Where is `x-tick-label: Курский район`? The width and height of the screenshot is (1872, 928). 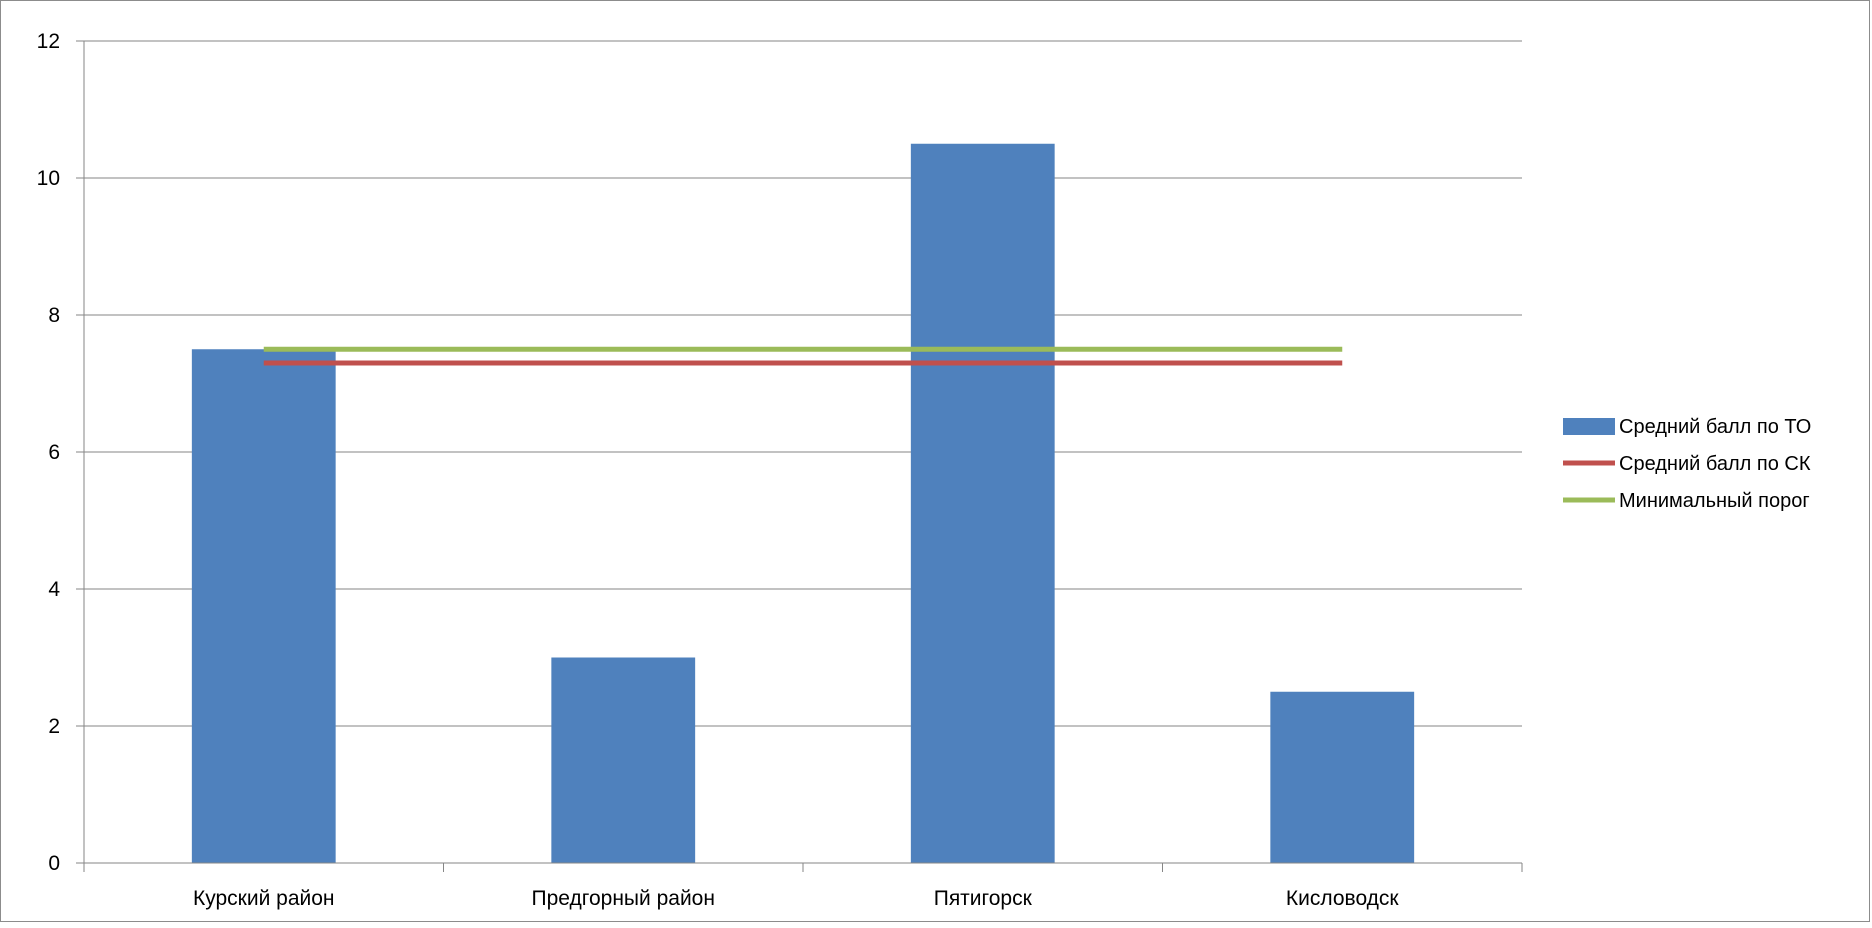 x-tick-label: Курский район is located at coordinates (264, 898).